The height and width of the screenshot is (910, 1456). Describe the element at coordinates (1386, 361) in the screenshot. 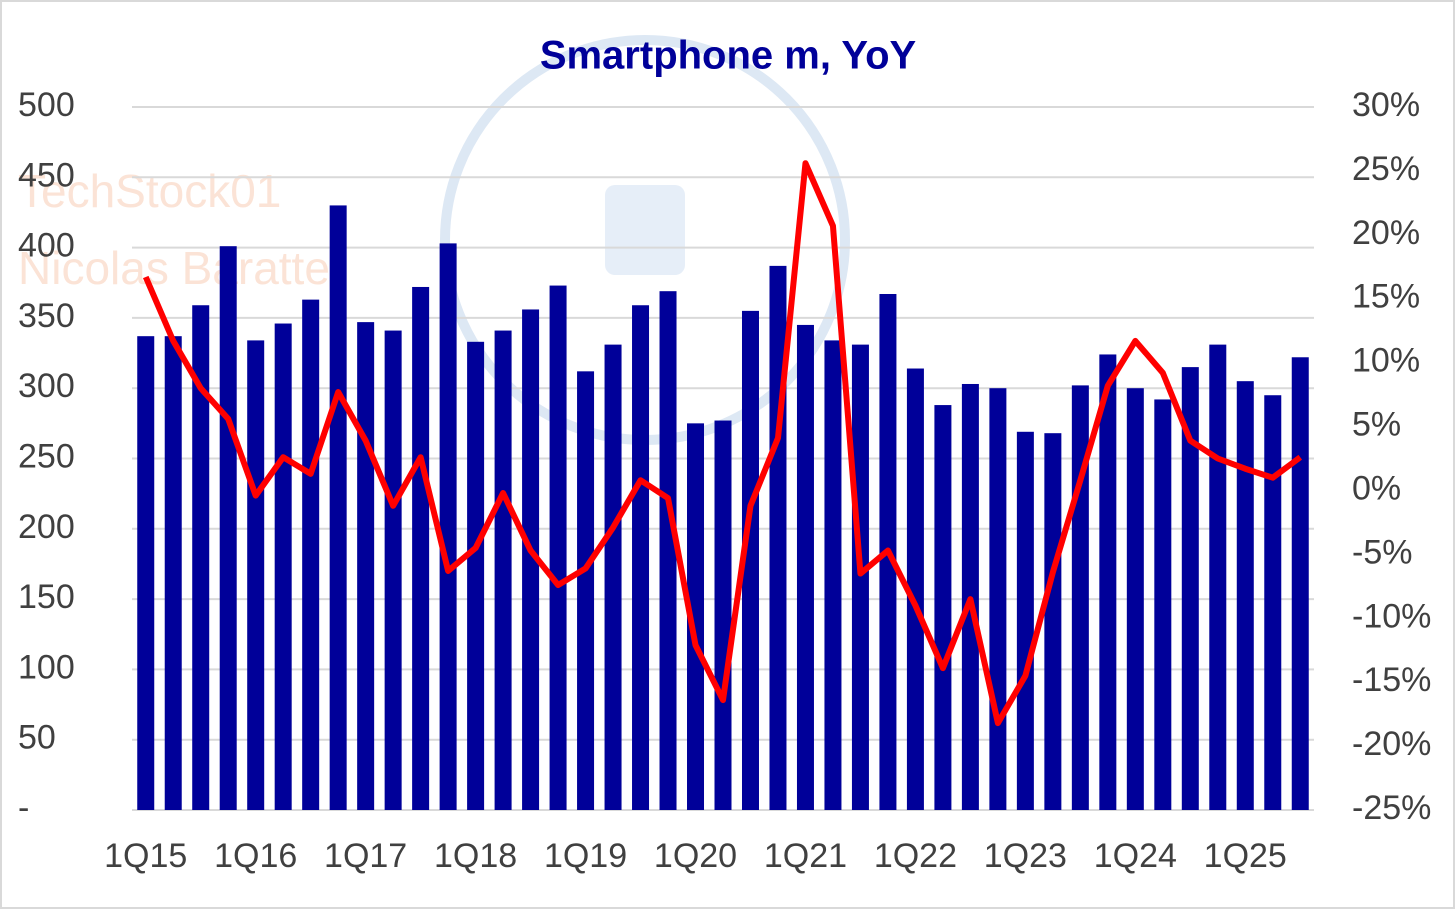

I see `y2-tick-label: 10%` at that location.